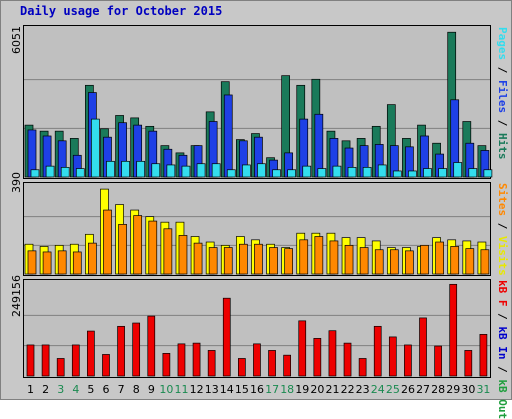 This screenshot has height=419, width=512. I want to click on x-tick-label: 22, so click(347, 389).